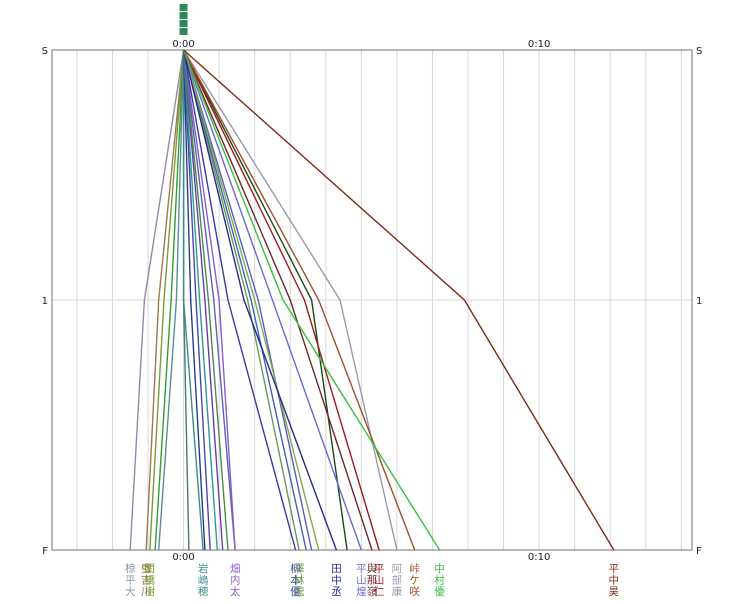 The width and height of the screenshot is (745, 604). I want to click on runner-name-char: 部, so click(397, 580).